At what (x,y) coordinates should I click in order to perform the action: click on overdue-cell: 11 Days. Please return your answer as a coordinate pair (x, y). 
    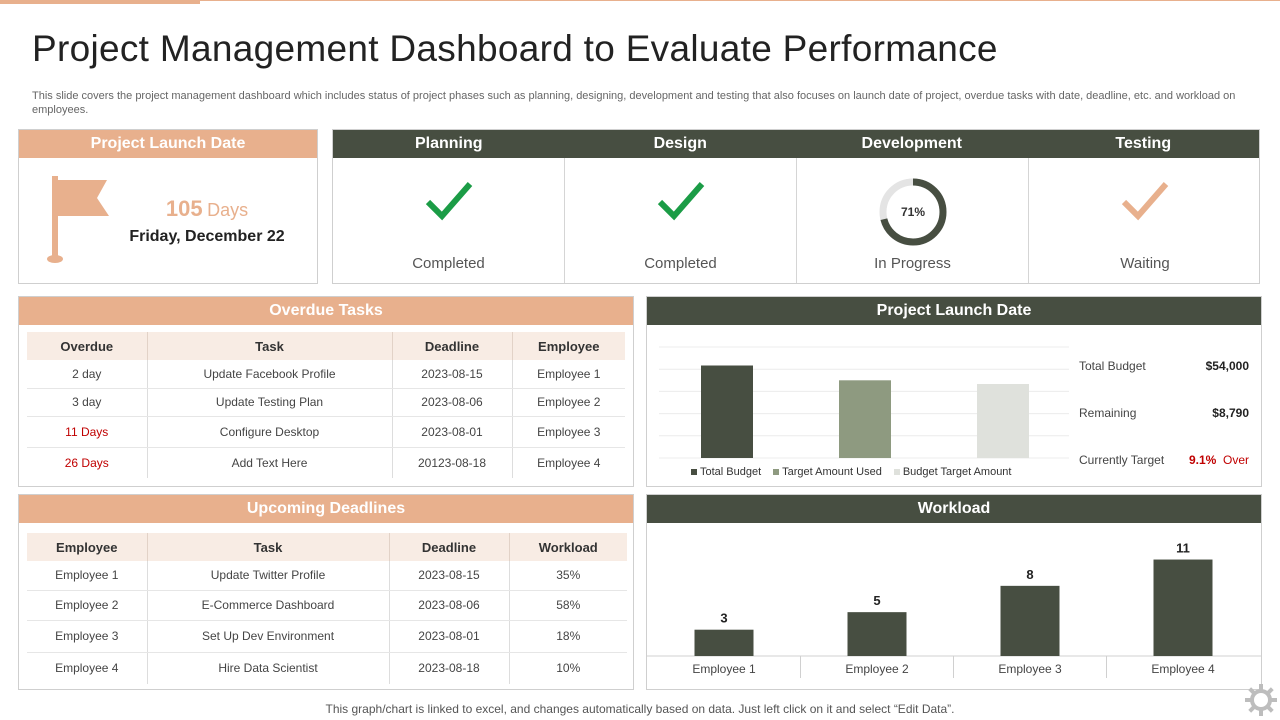
    Looking at the image, I should click on (87, 432).